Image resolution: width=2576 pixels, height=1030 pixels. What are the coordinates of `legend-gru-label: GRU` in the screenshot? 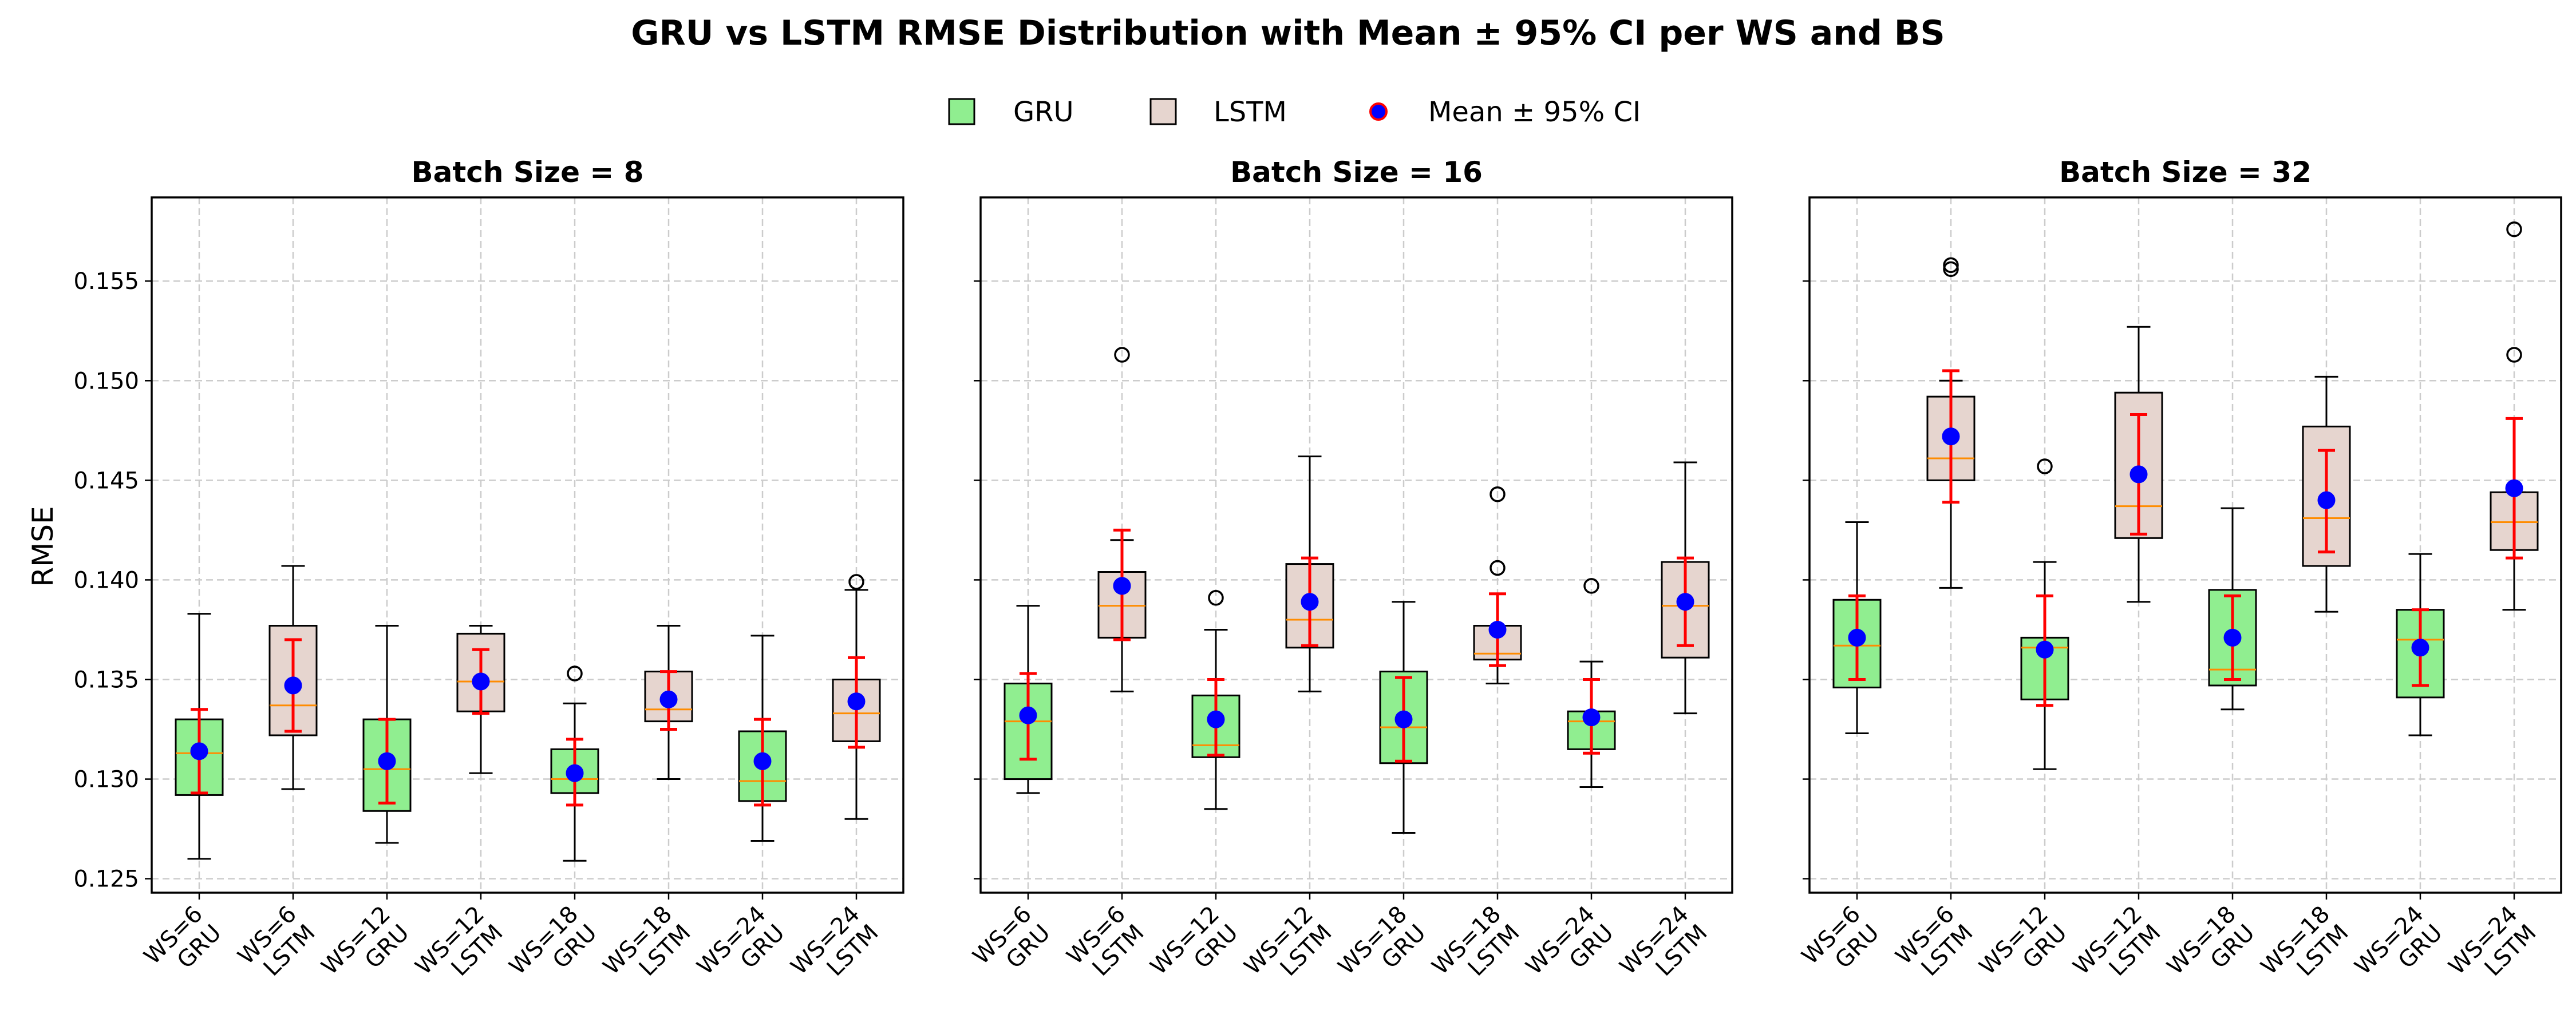 It's located at (1043, 112).